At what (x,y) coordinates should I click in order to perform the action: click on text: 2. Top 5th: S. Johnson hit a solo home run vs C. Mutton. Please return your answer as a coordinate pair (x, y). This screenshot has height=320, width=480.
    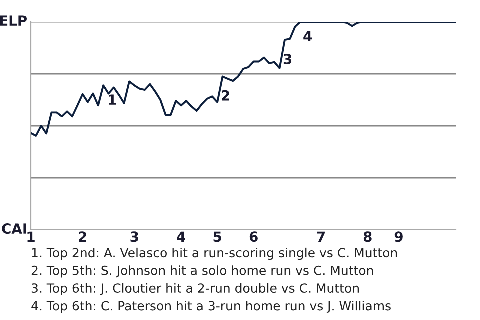
    Looking at the image, I should click on (203, 272).